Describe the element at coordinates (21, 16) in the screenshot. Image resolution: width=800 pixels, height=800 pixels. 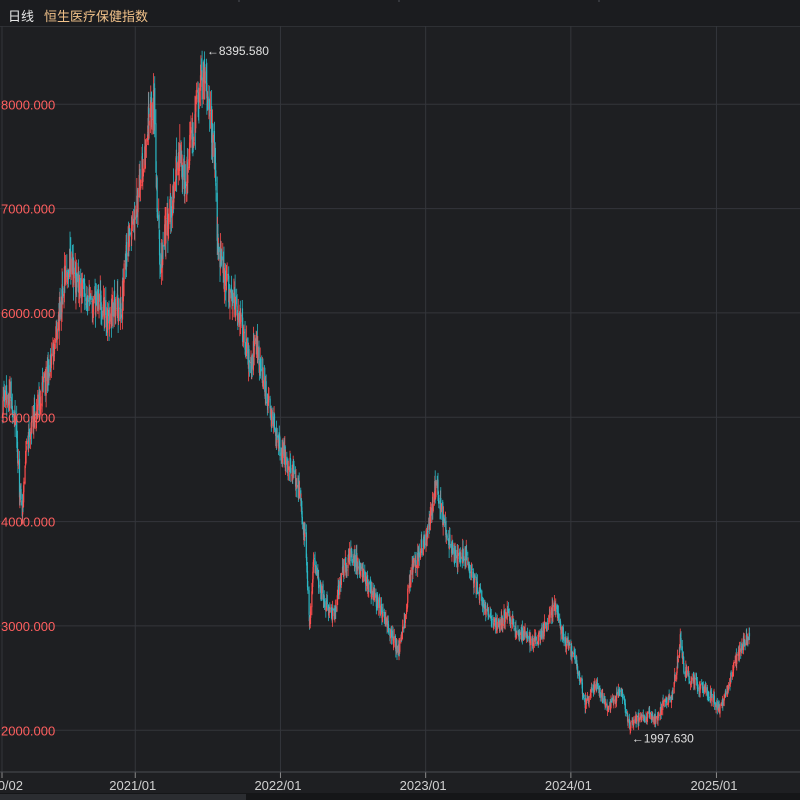
I see `period-label: 日线` at that location.